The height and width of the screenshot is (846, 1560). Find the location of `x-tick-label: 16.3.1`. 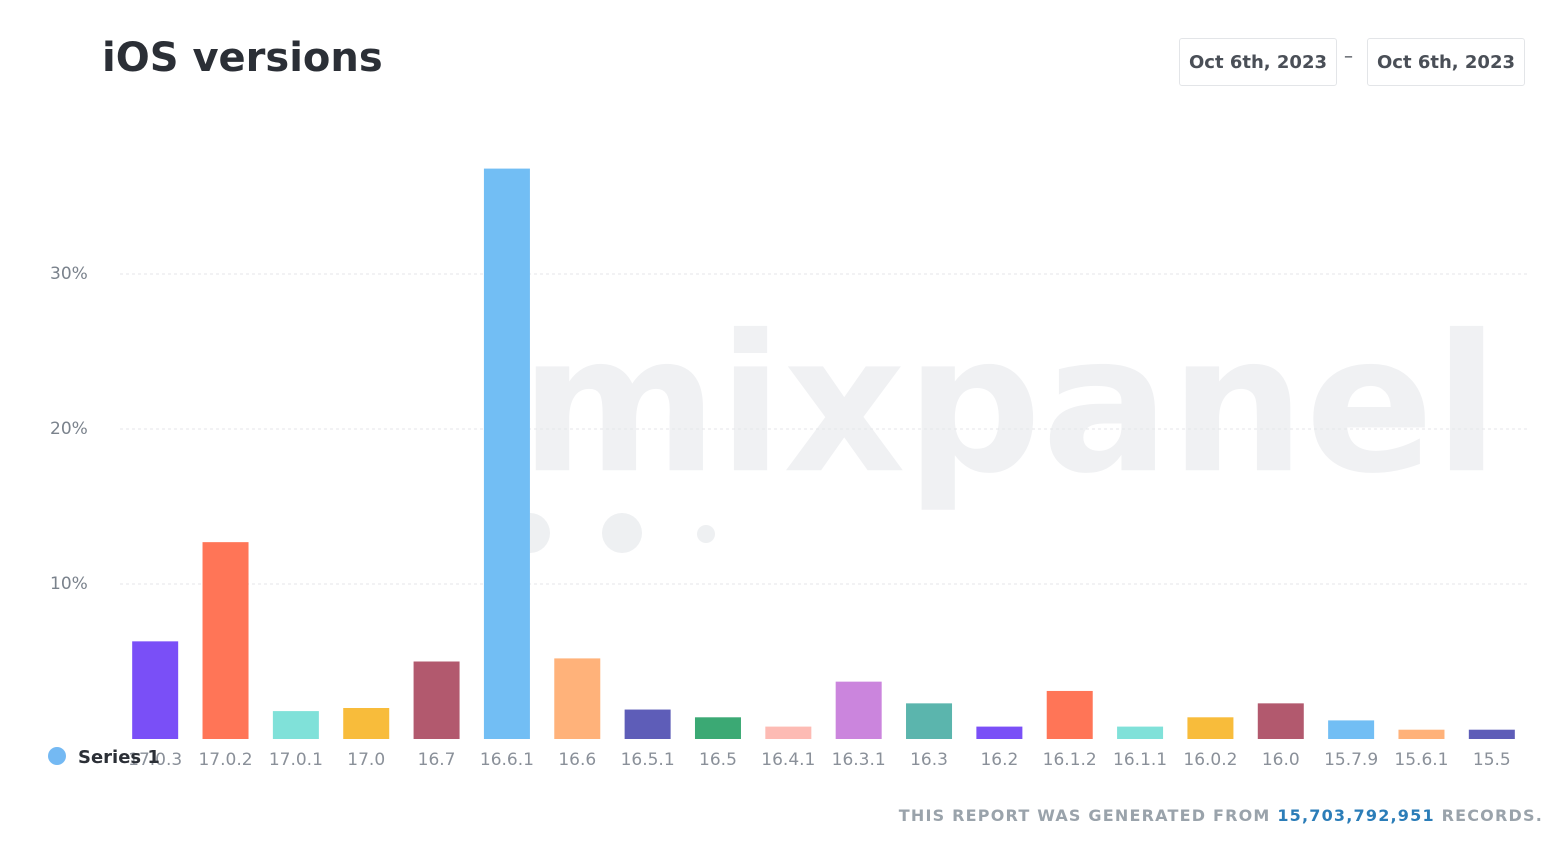

x-tick-label: 16.3.1 is located at coordinates (859, 760).